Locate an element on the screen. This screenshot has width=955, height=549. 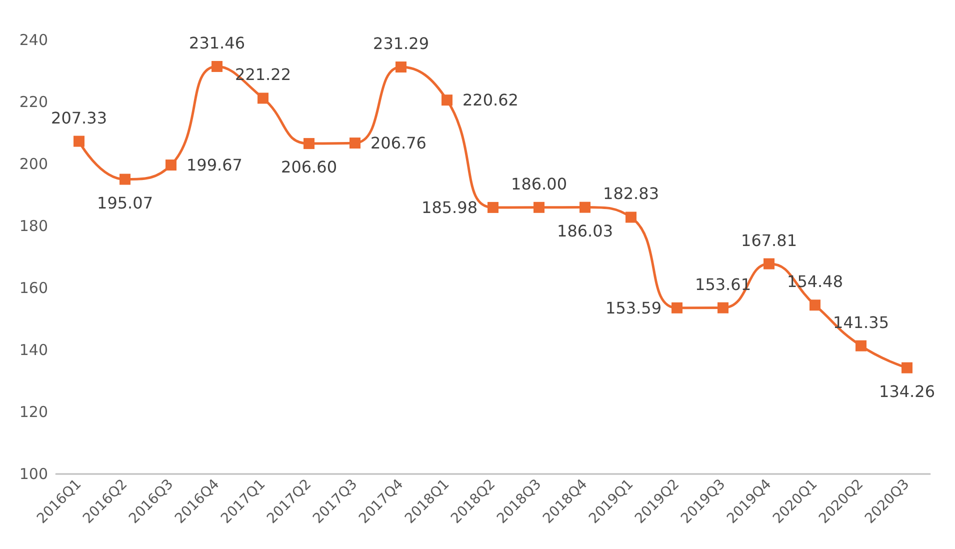
y-tick-label: 160 is located at coordinates (33, 288).